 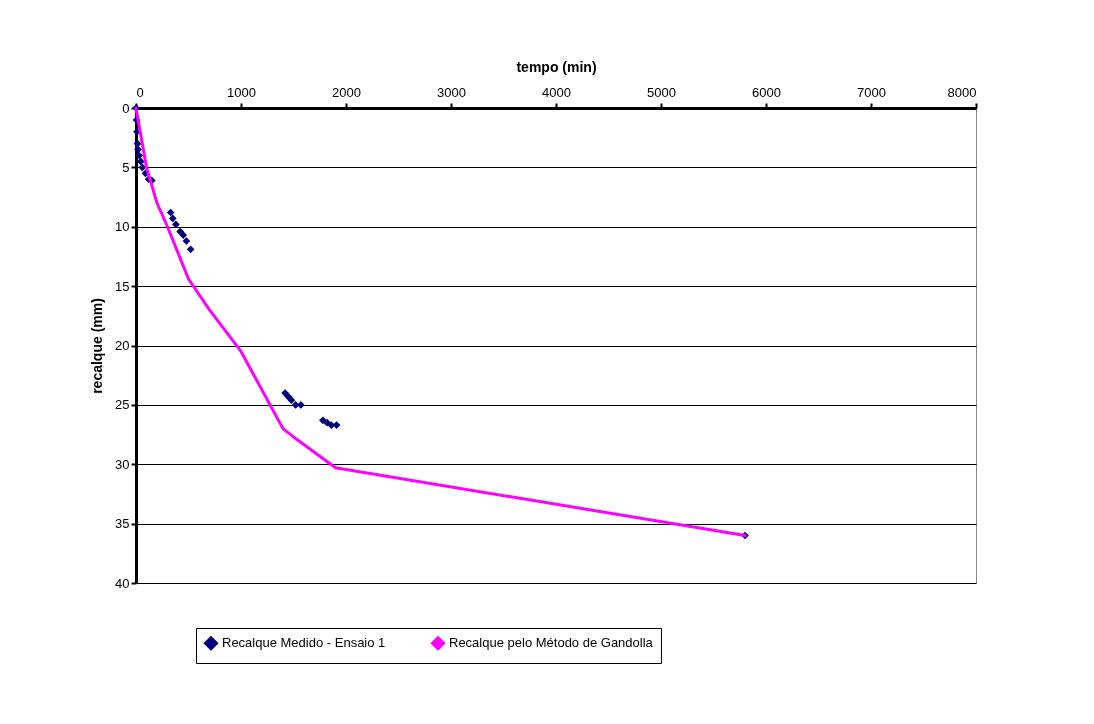 What do you see at coordinates (556, 66) in the screenshot?
I see `x-axis-title: tempo (min)` at bounding box center [556, 66].